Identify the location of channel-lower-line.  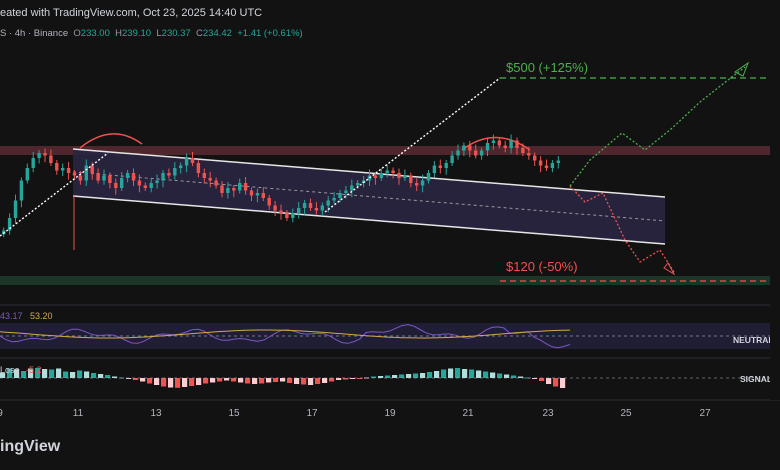
(369, 220).